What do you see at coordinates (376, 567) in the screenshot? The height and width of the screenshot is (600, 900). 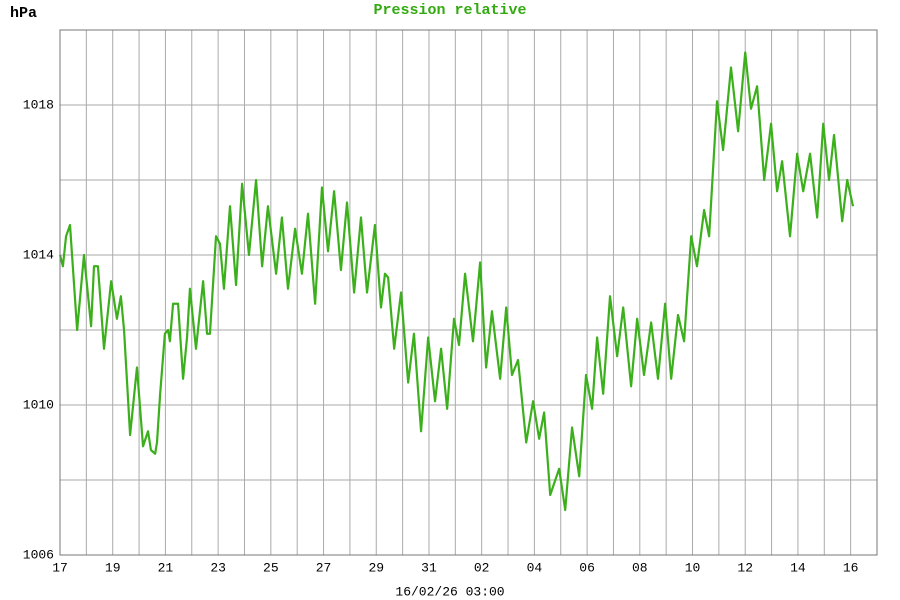 I see `x-tick-label: 29` at bounding box center [376, 567].